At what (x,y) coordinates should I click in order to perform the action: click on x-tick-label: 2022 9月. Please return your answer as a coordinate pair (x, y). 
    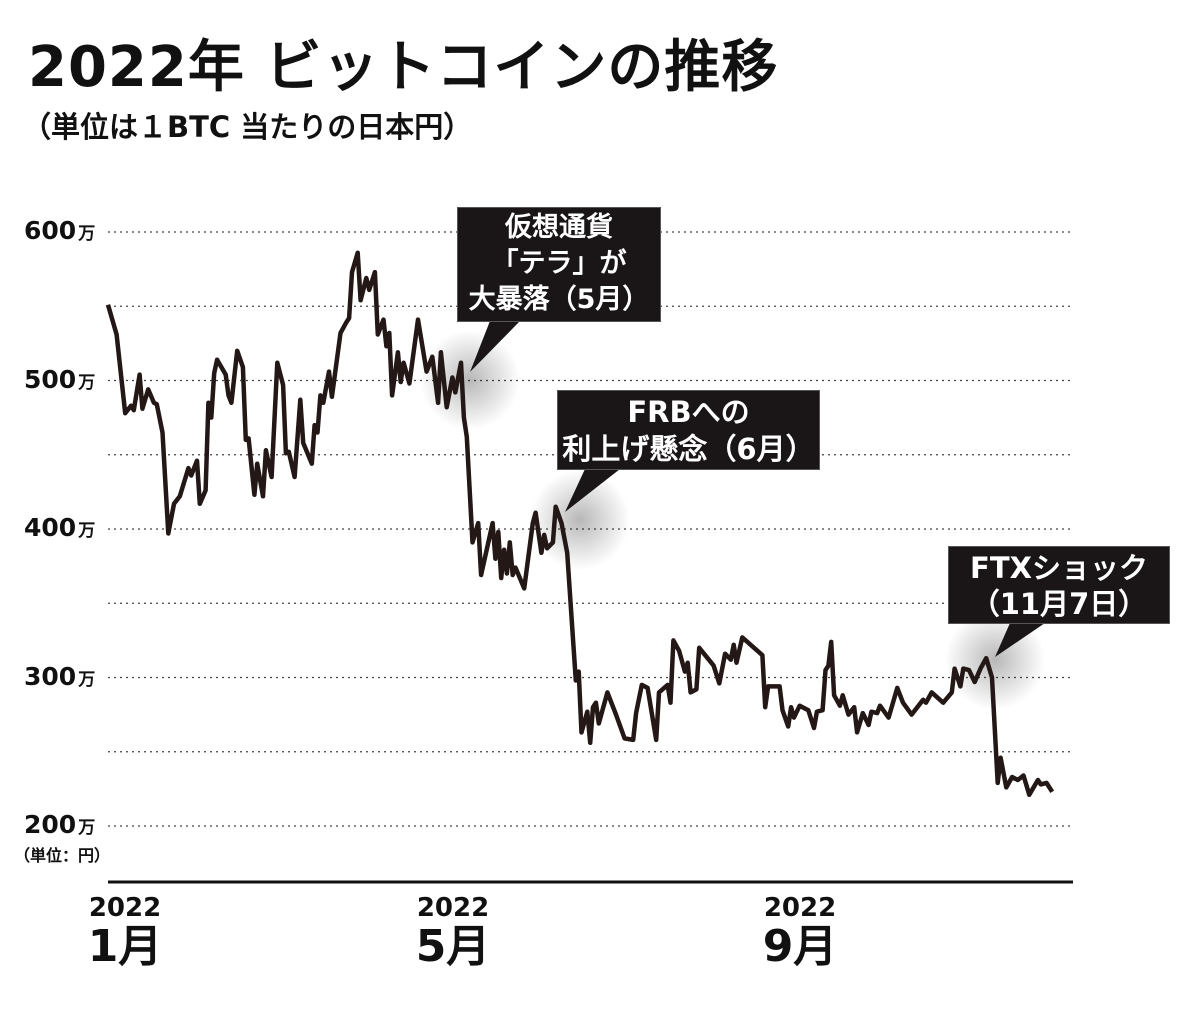
    Looking at the image, I should click on (800, 932).